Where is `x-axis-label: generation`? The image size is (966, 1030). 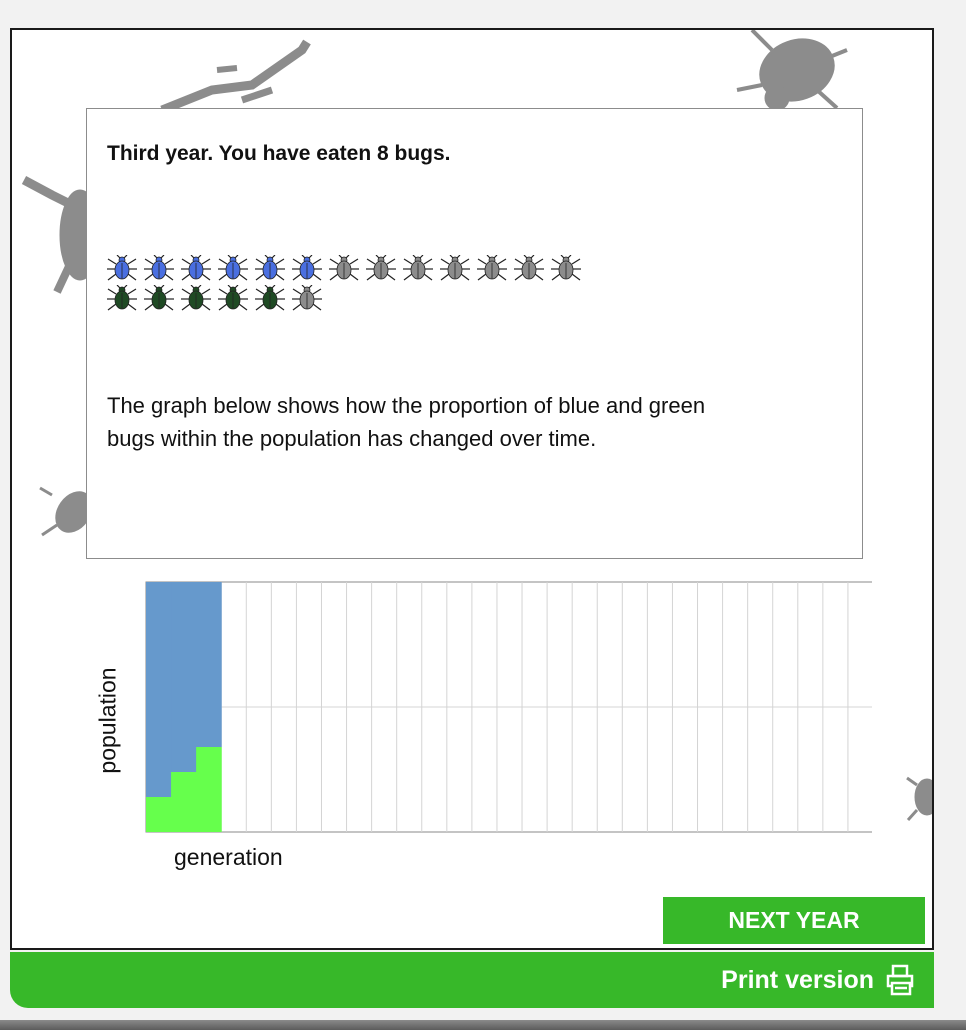 x-axis-label: generation is located at coordinates (228, 857).